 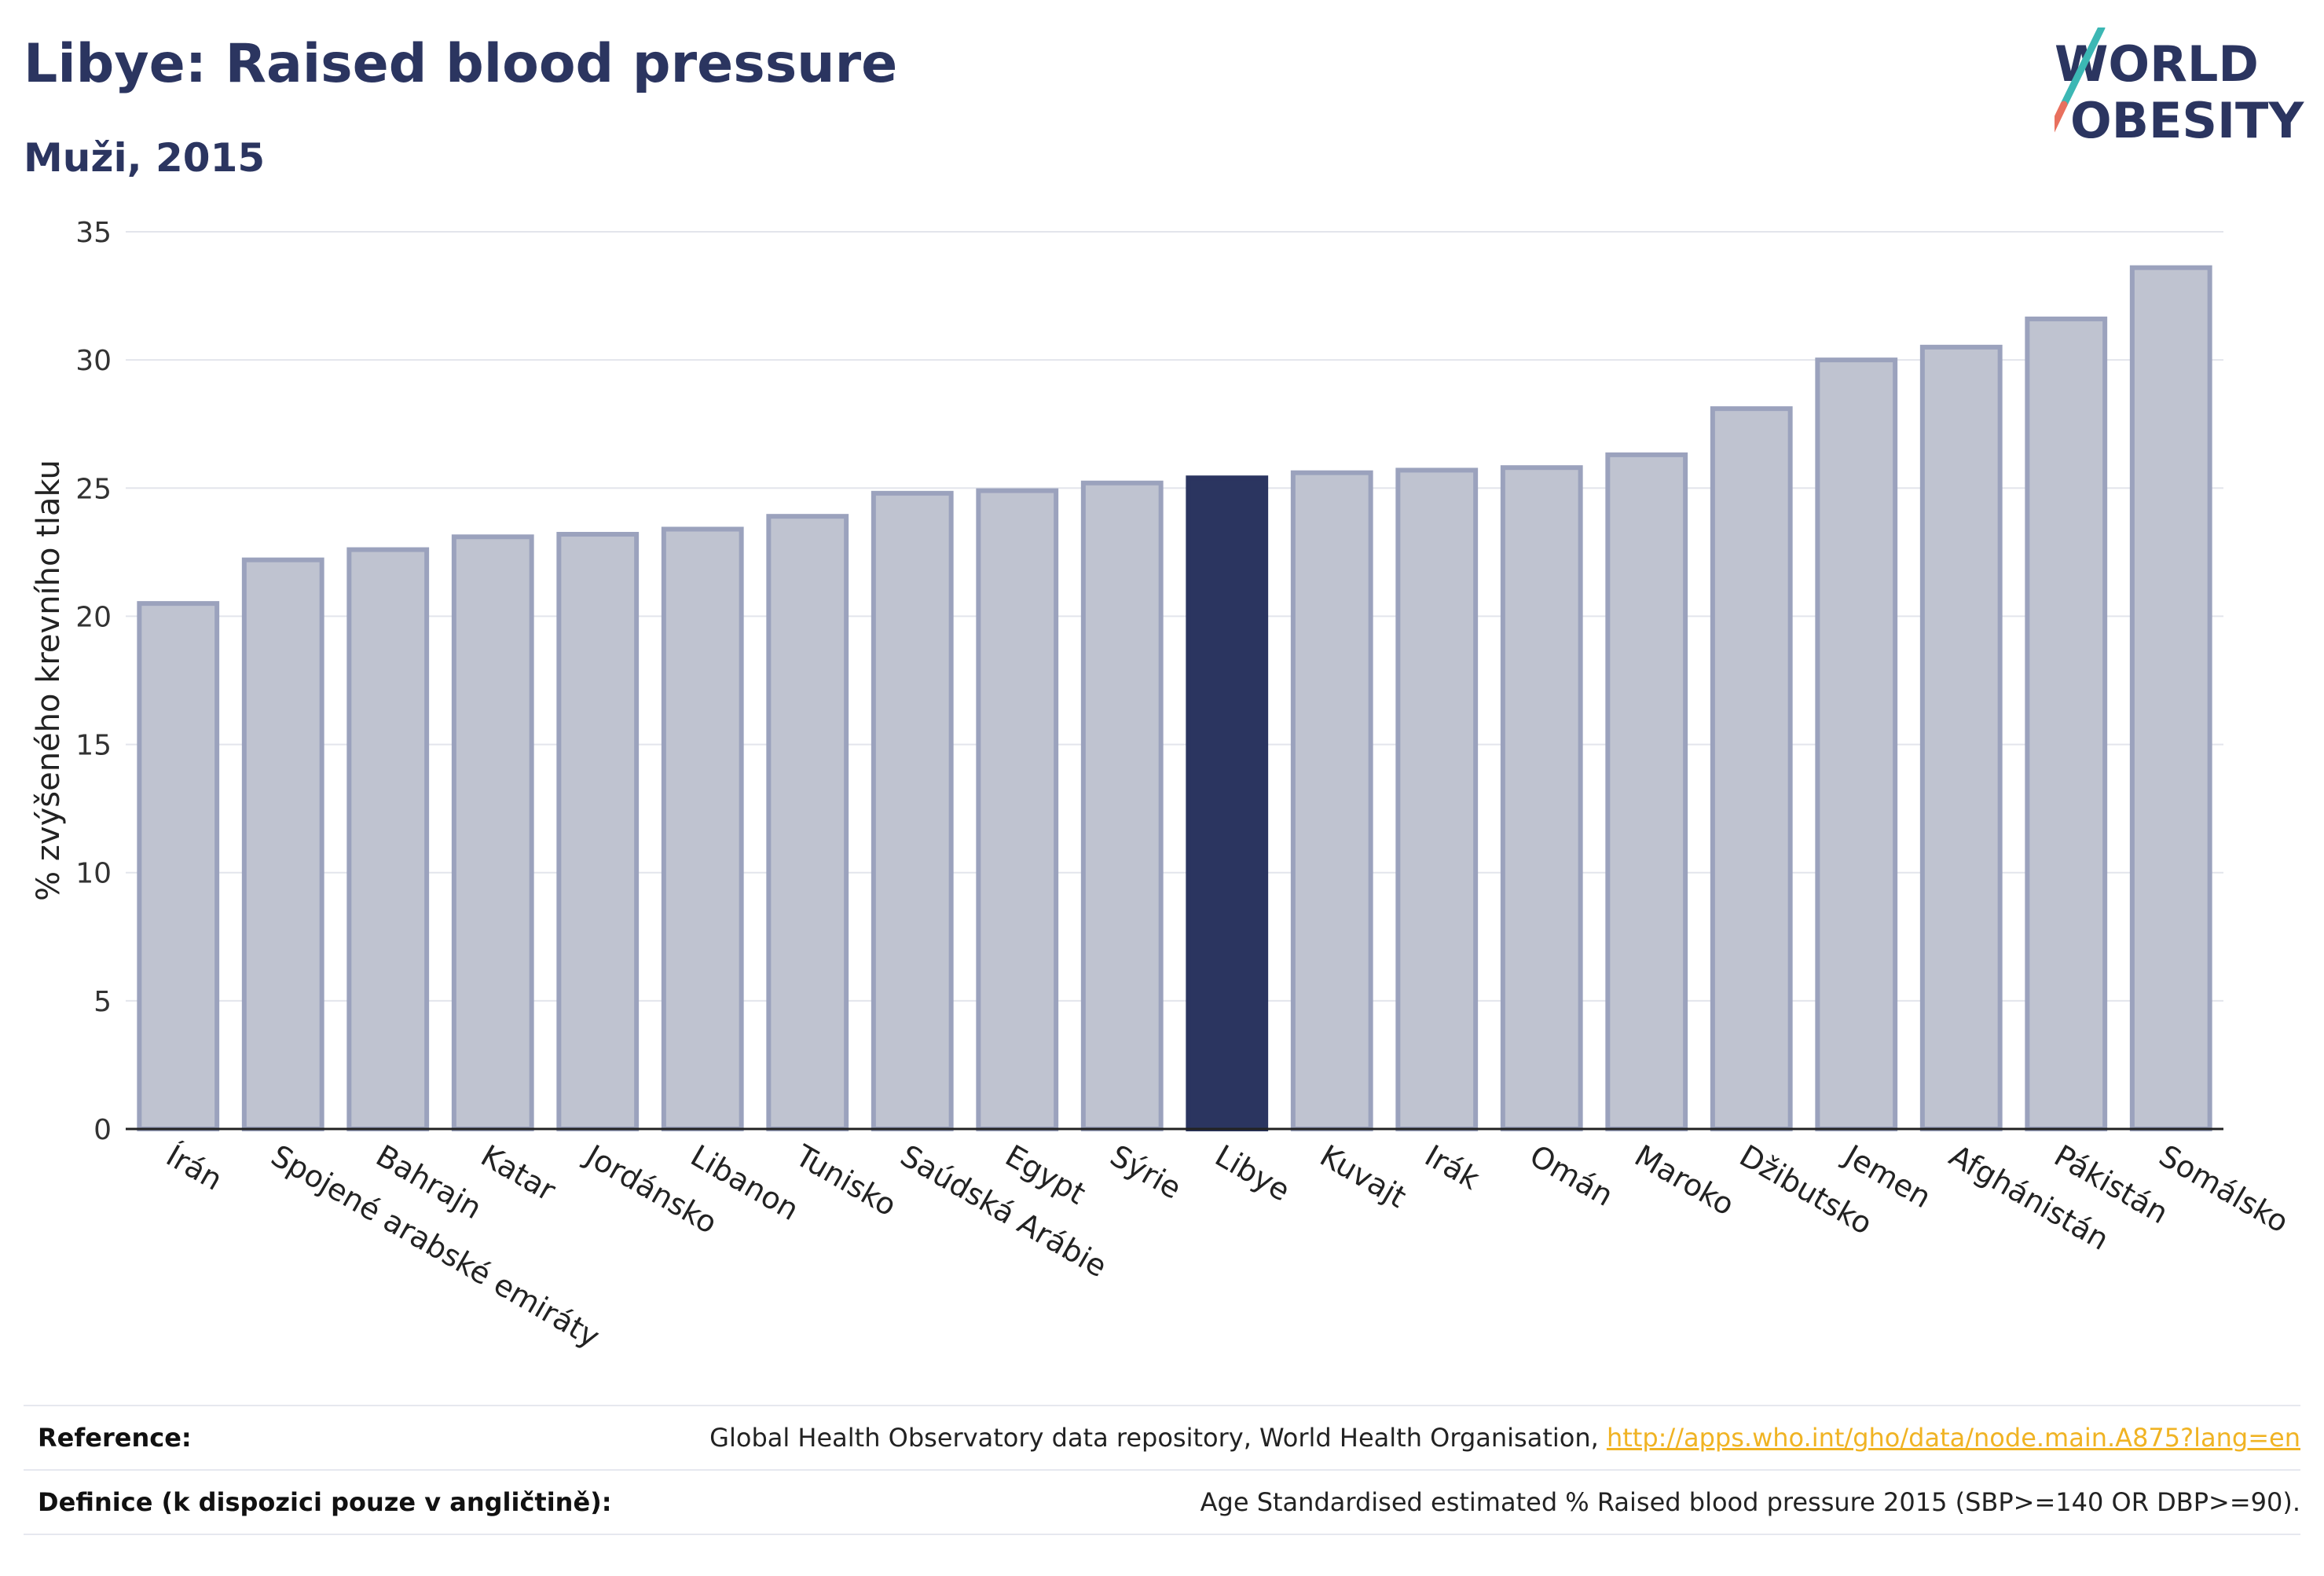 I want to click on y-axis-ticks: 0 5 10 15 20 25 30 35, so click(x=93, y=681).